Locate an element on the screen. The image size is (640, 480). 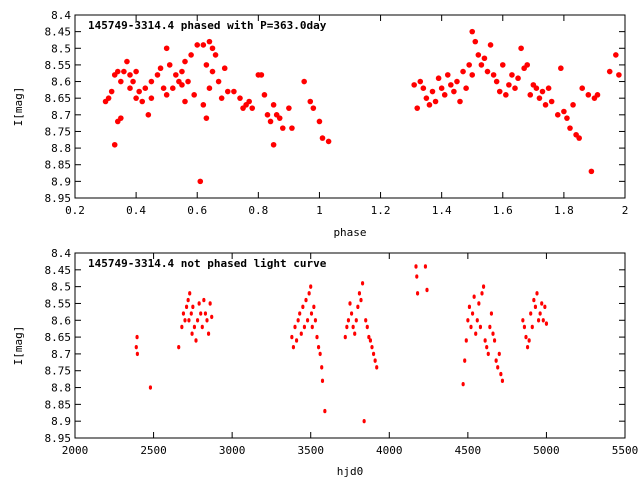
bottom-xtick-label: 3500 is located at coordinates (310, 450).